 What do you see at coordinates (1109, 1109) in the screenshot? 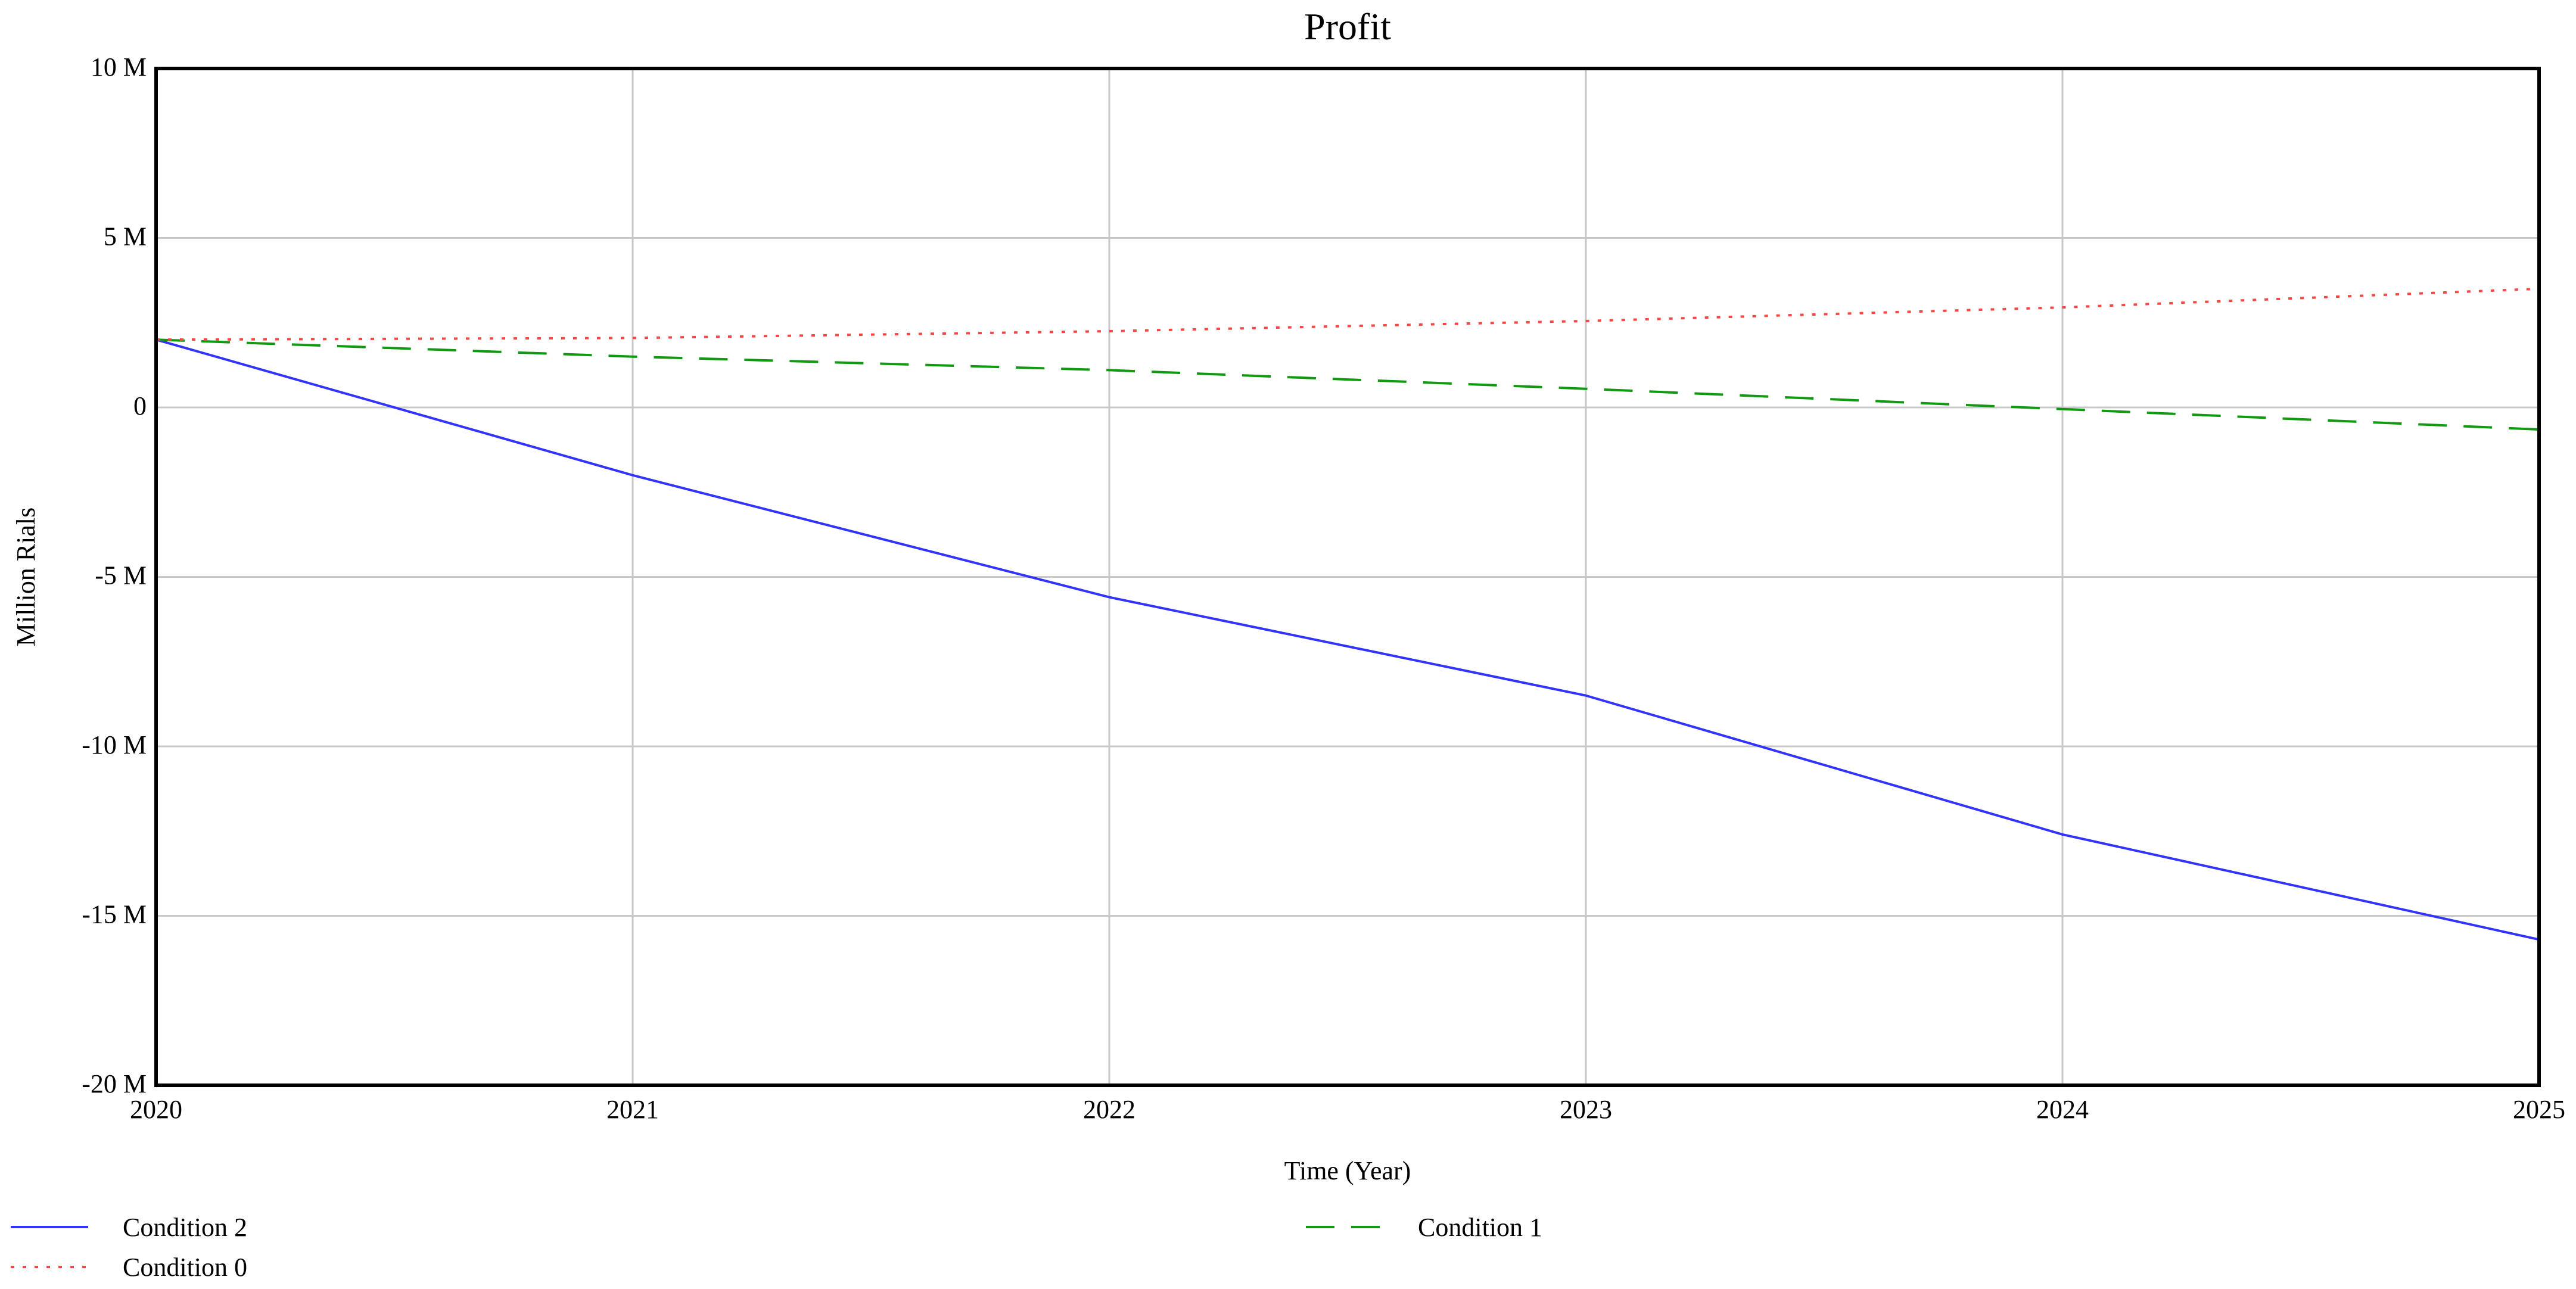
I see `x-tick-label: 2022` at bounding box center [1109, 1109].